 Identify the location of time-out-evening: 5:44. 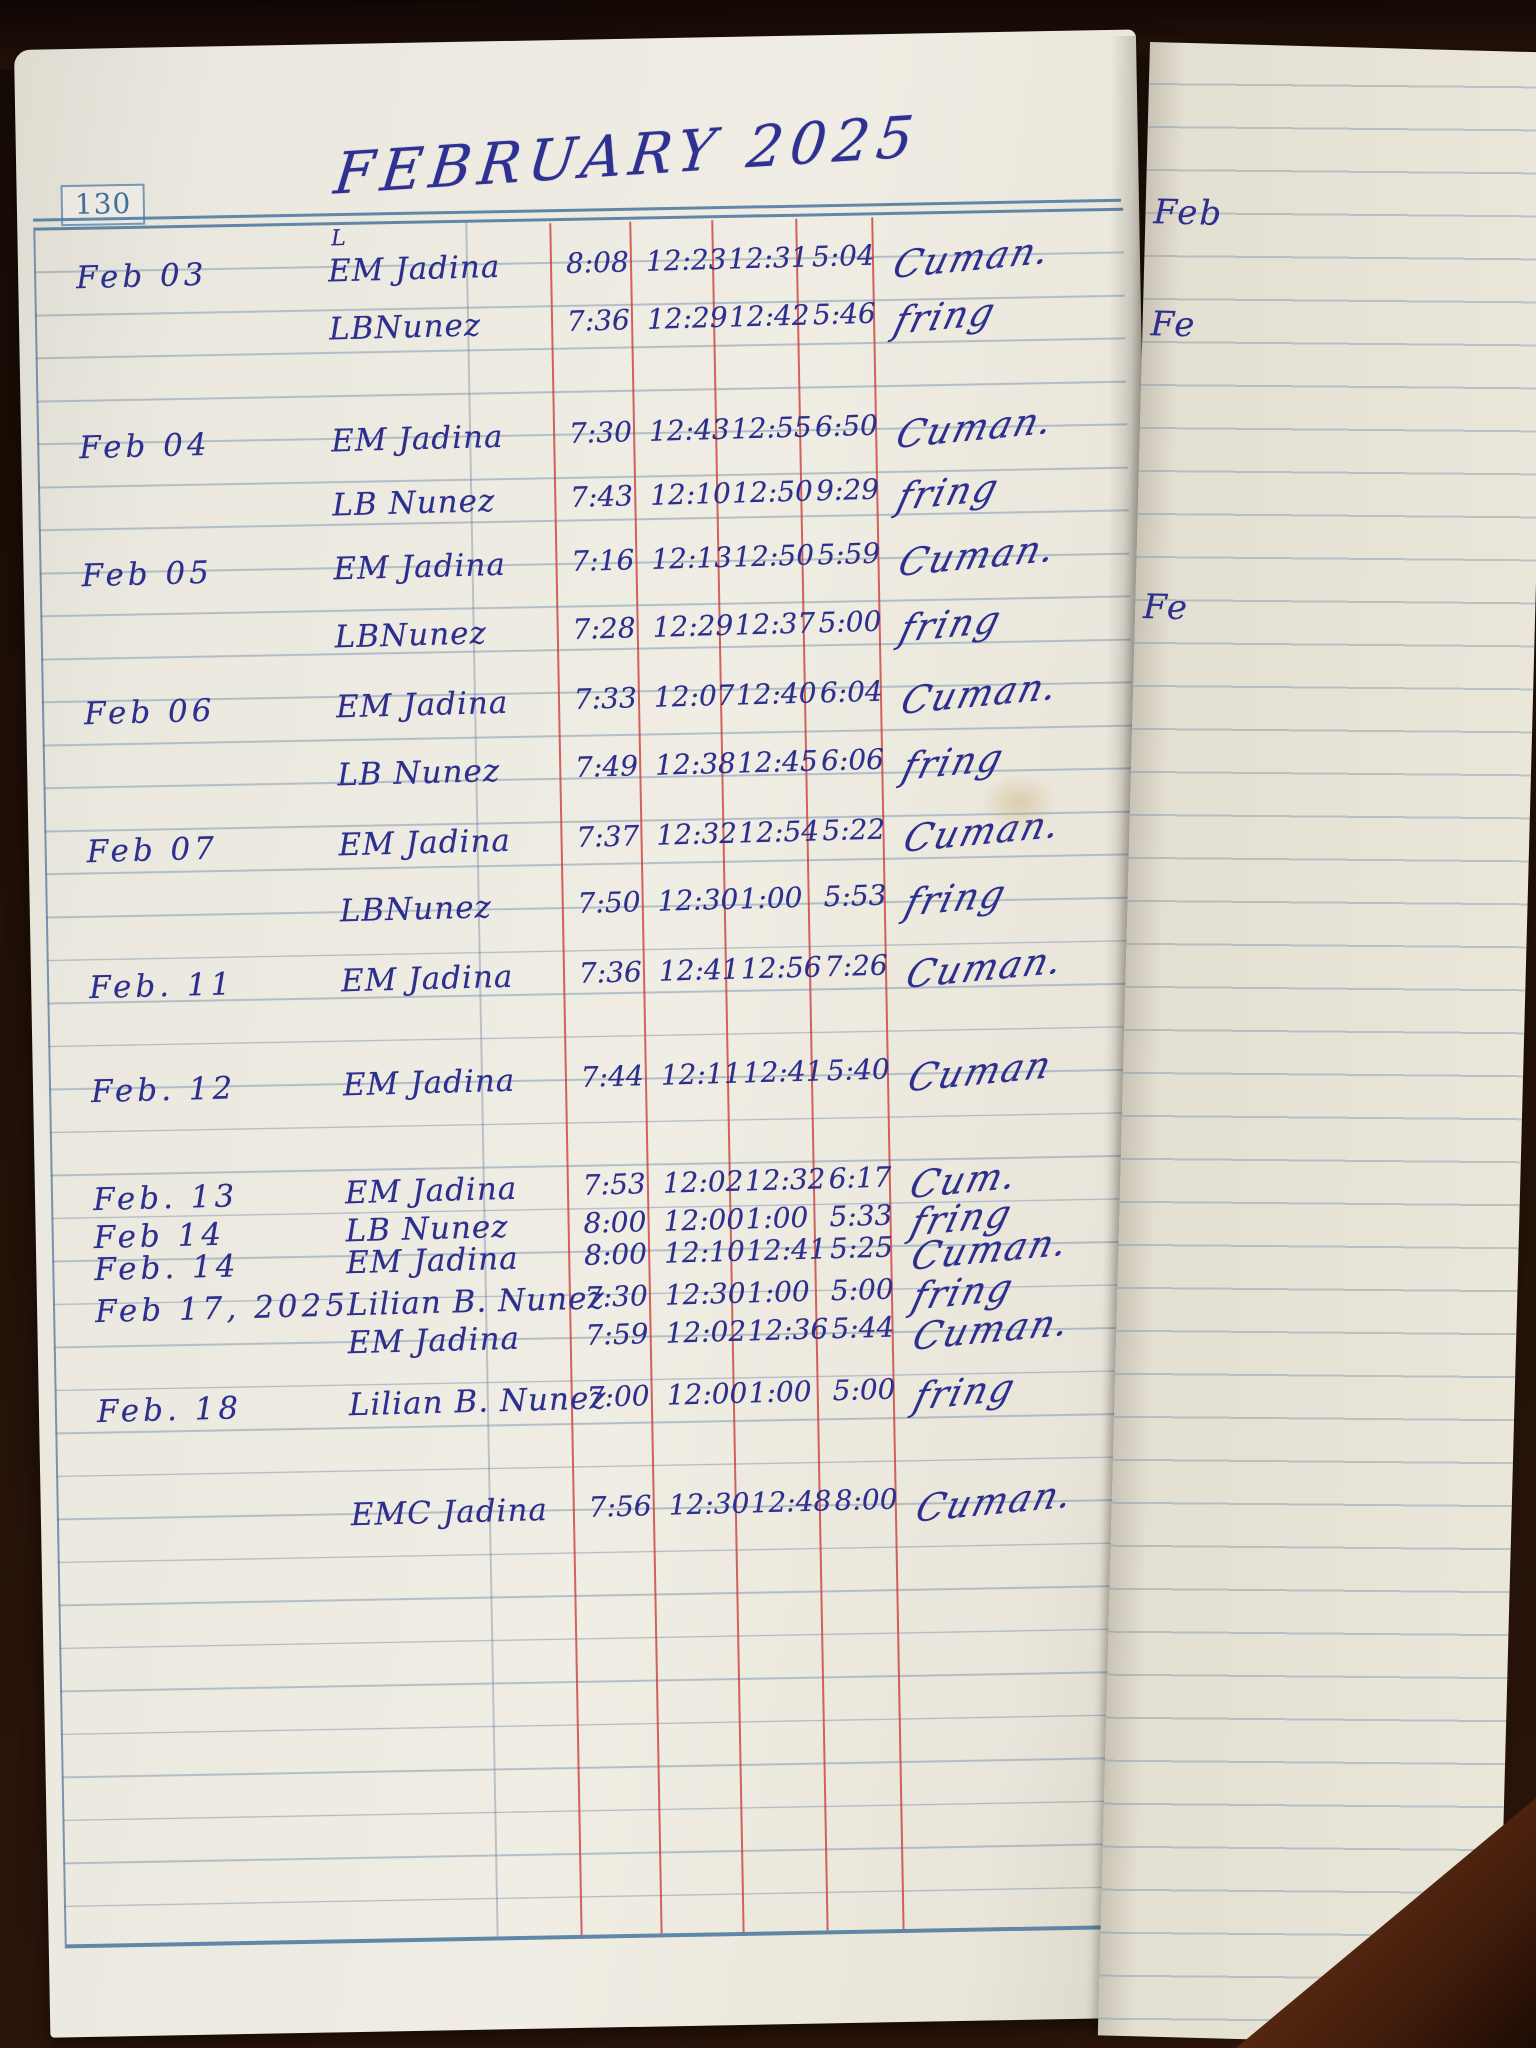
(863, 1328).